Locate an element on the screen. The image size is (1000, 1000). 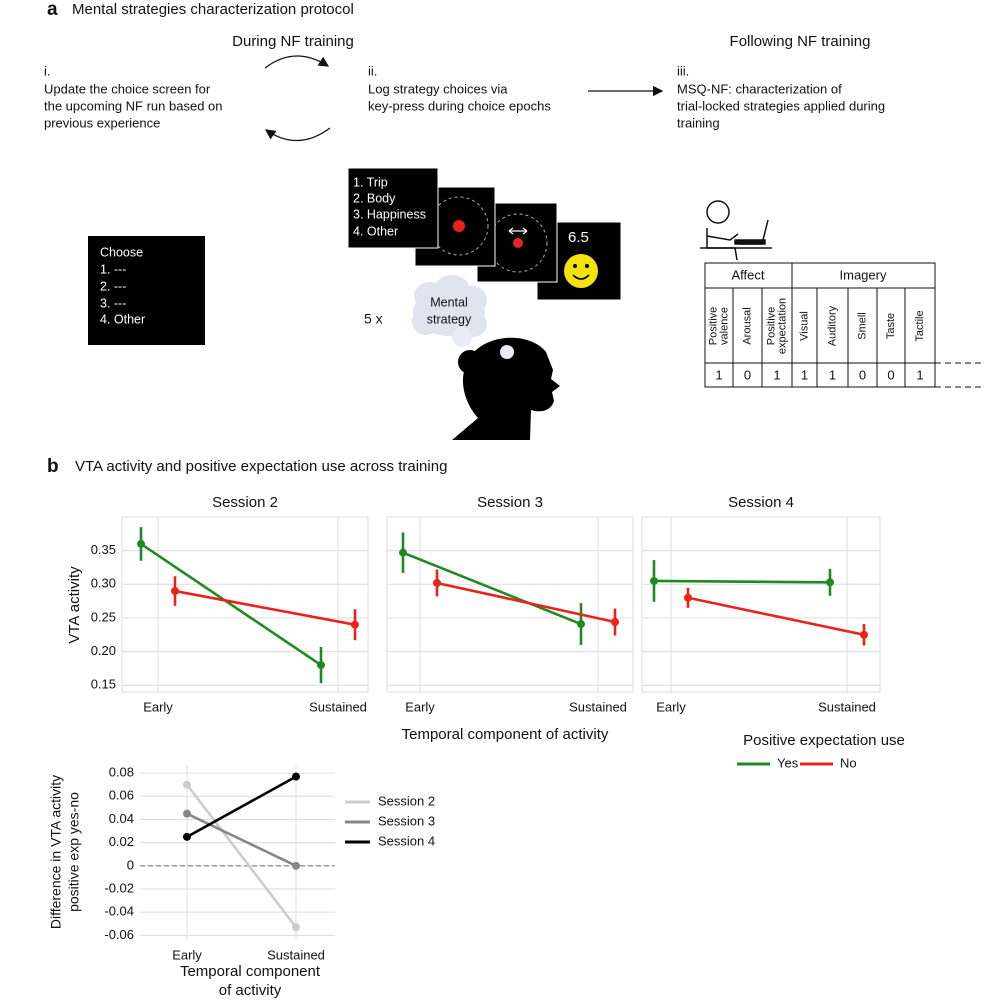
y-tick-label: -0.02 is located at coordinates (119, 887).